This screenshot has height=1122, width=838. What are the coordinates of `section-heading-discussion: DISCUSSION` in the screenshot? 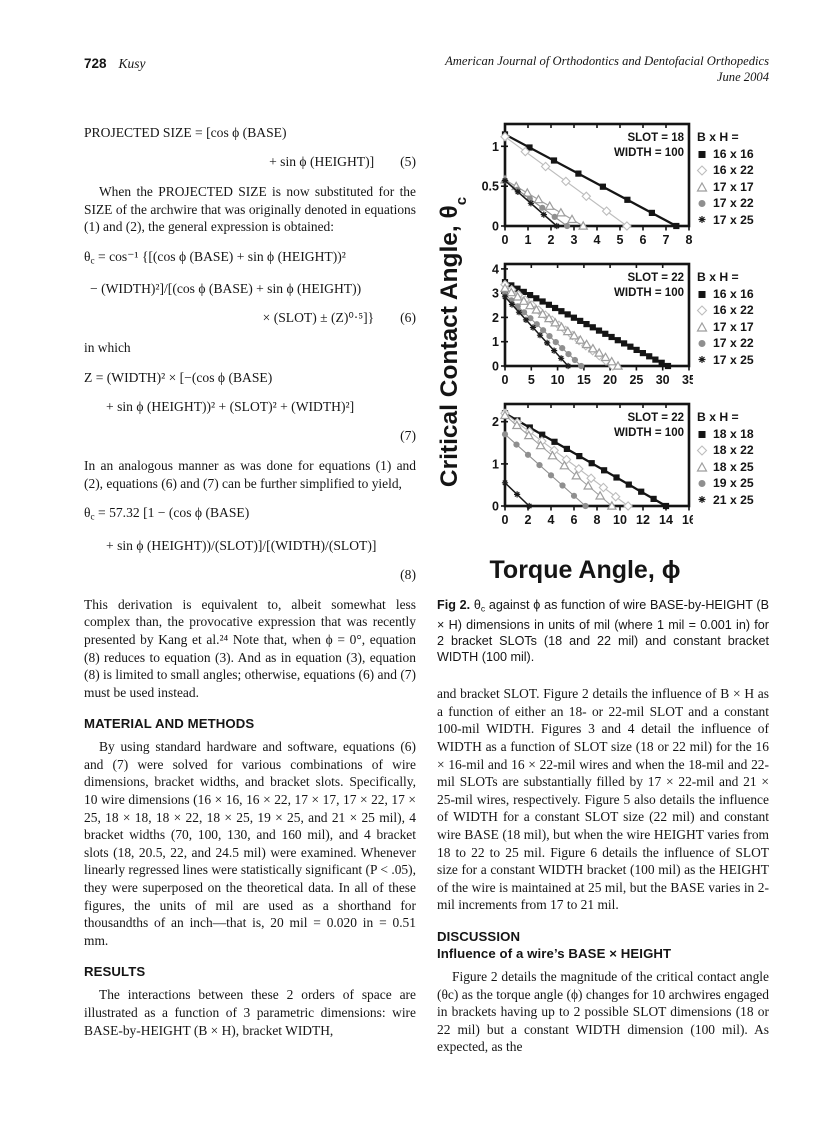 It's located at (479, 936).